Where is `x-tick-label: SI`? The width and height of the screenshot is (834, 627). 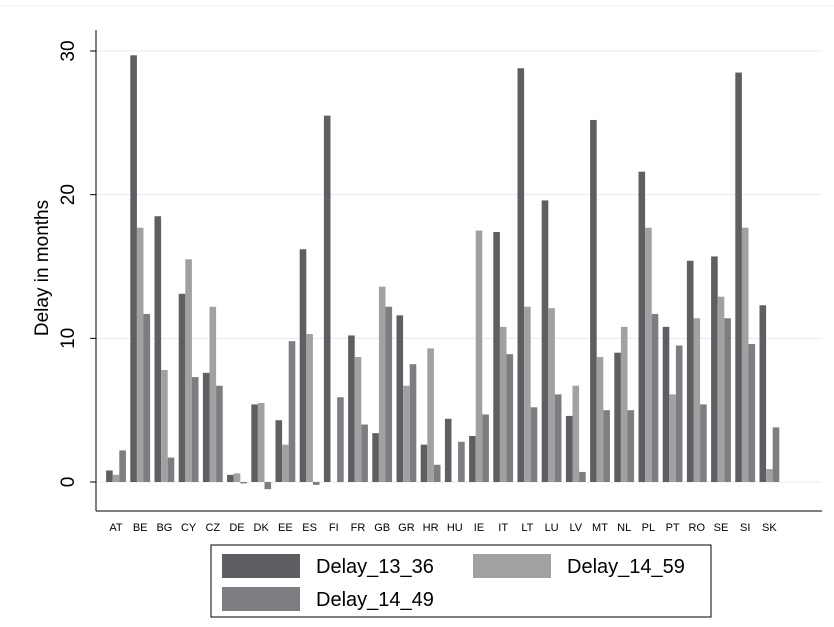
x-tick-label: SI is located at coordinates (745, 528).